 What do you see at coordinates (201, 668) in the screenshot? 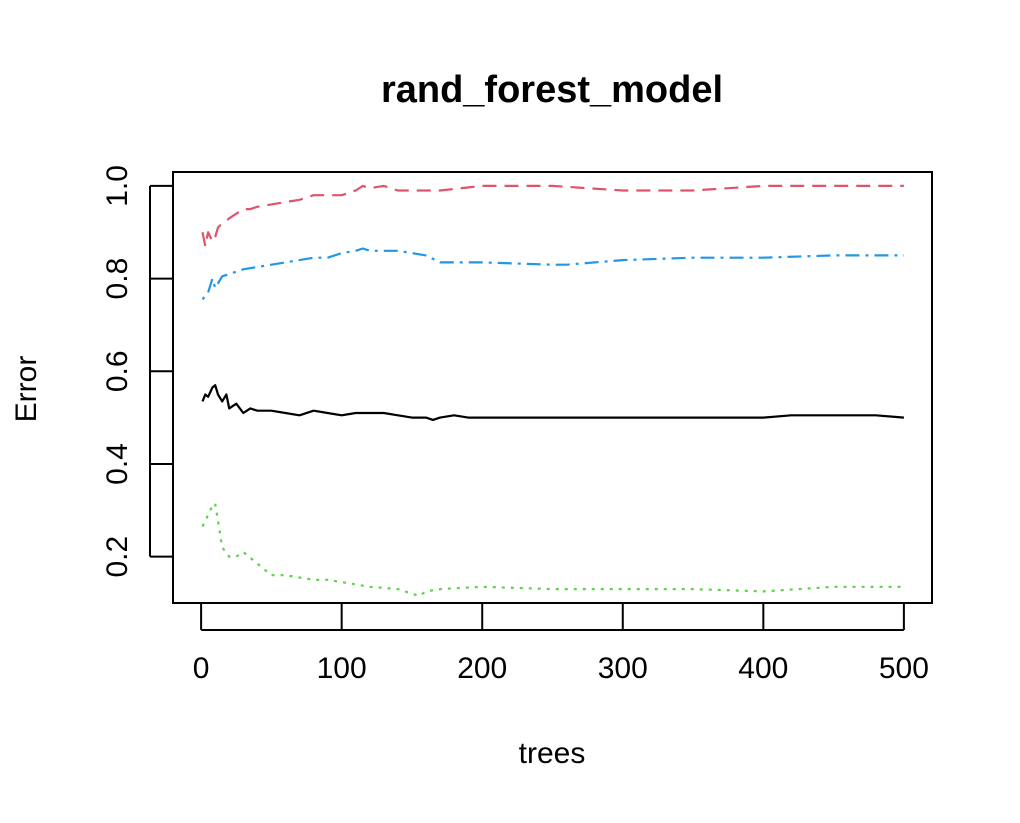
I see `x-tick-label: 0` at bounding box center [201, 668].